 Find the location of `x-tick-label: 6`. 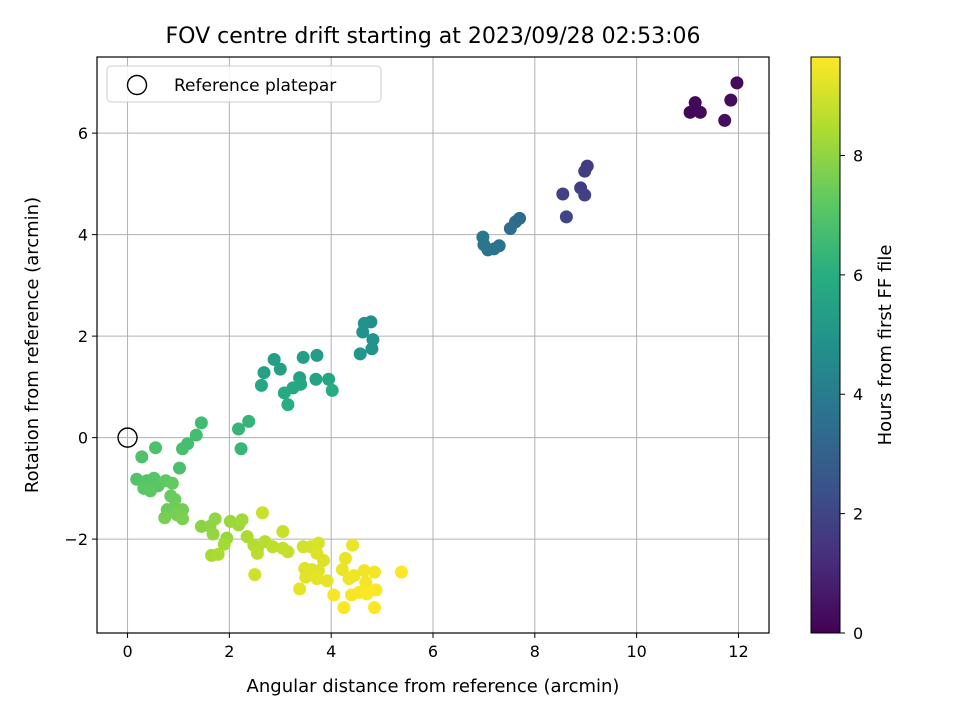

x-tick-label: 6 is located at coordinates (433, 651).